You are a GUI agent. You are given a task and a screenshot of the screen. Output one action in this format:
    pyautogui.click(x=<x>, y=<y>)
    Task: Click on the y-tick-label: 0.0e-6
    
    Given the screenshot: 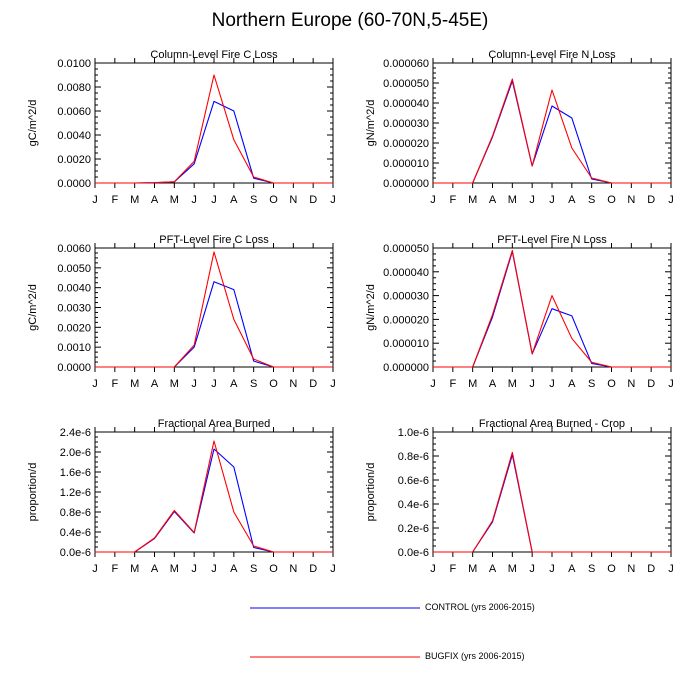 What is the action you would take?
    pyautogui.click(x=413, y=553)
    